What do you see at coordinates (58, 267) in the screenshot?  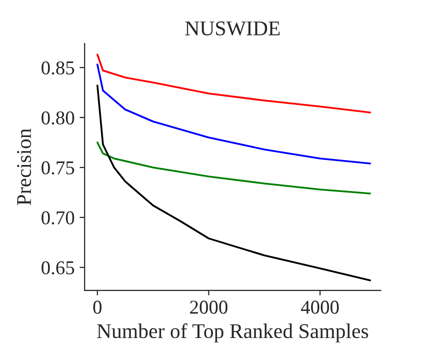 I see `y-tick-label: 0.65` at bounding box center [58, 267].